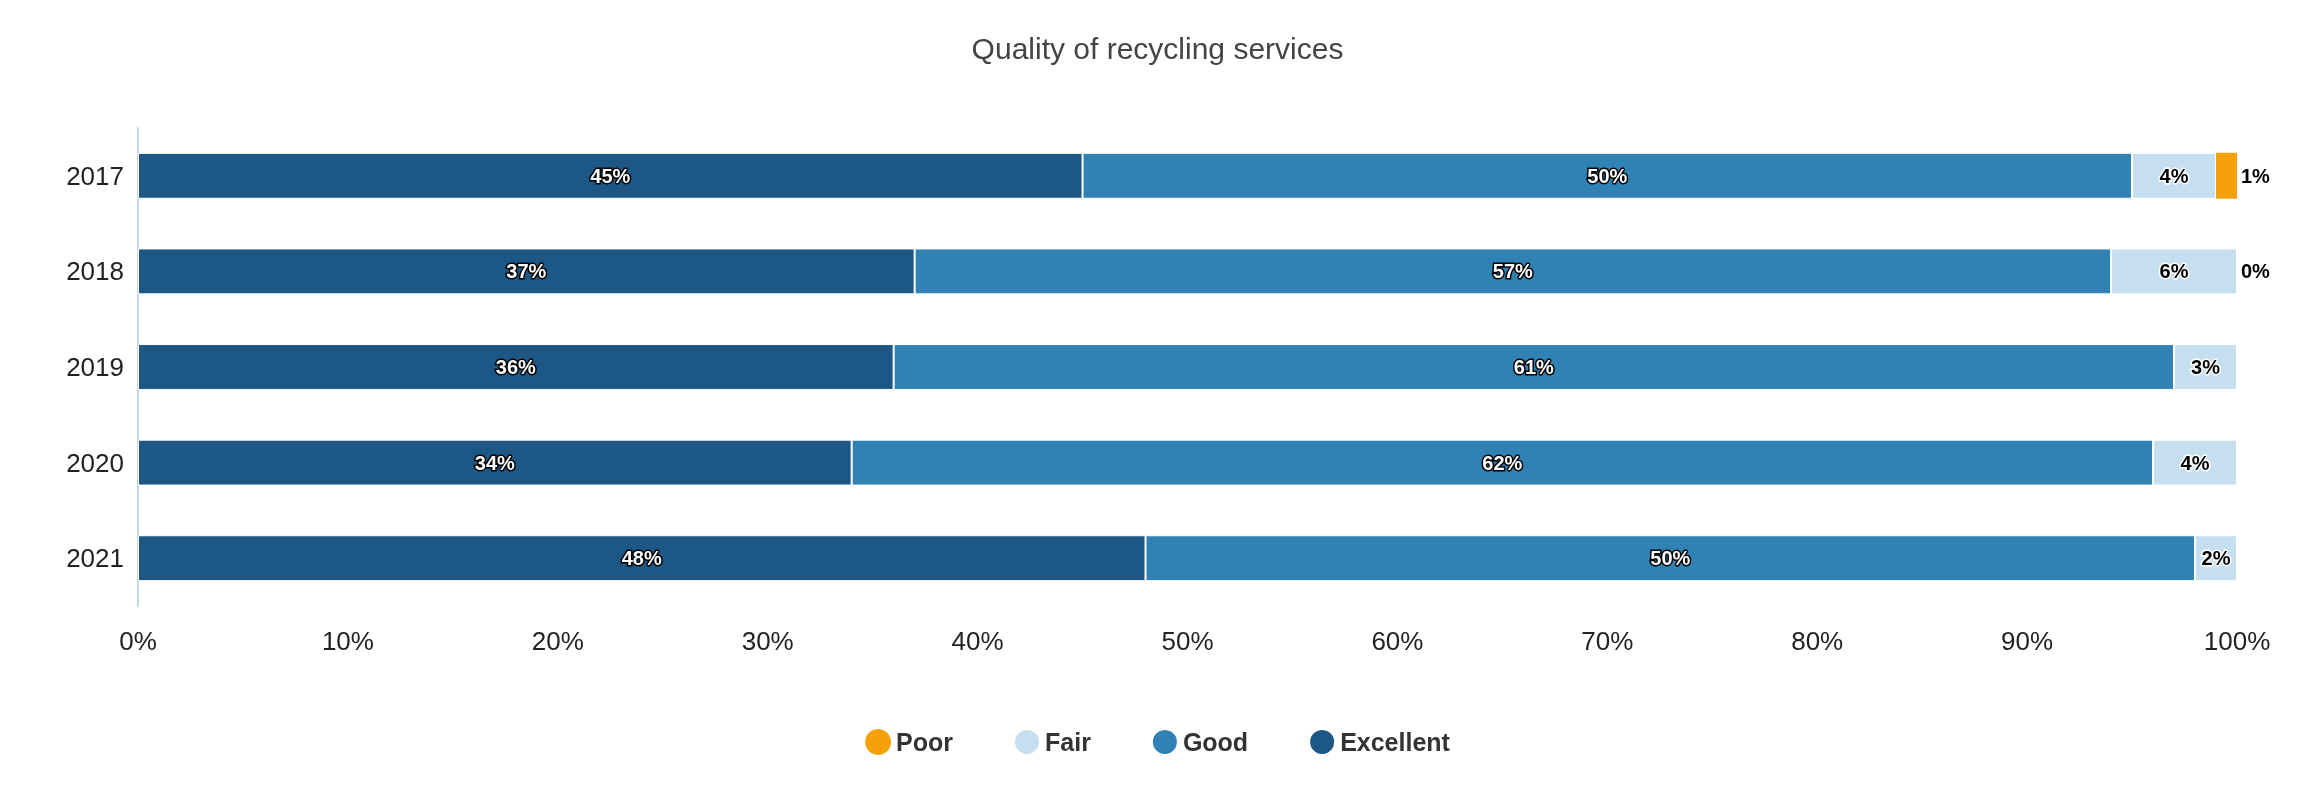 The height and width of the screenshot is (789, 2315). I want to click on data-label: 34%, so click(495, 462).